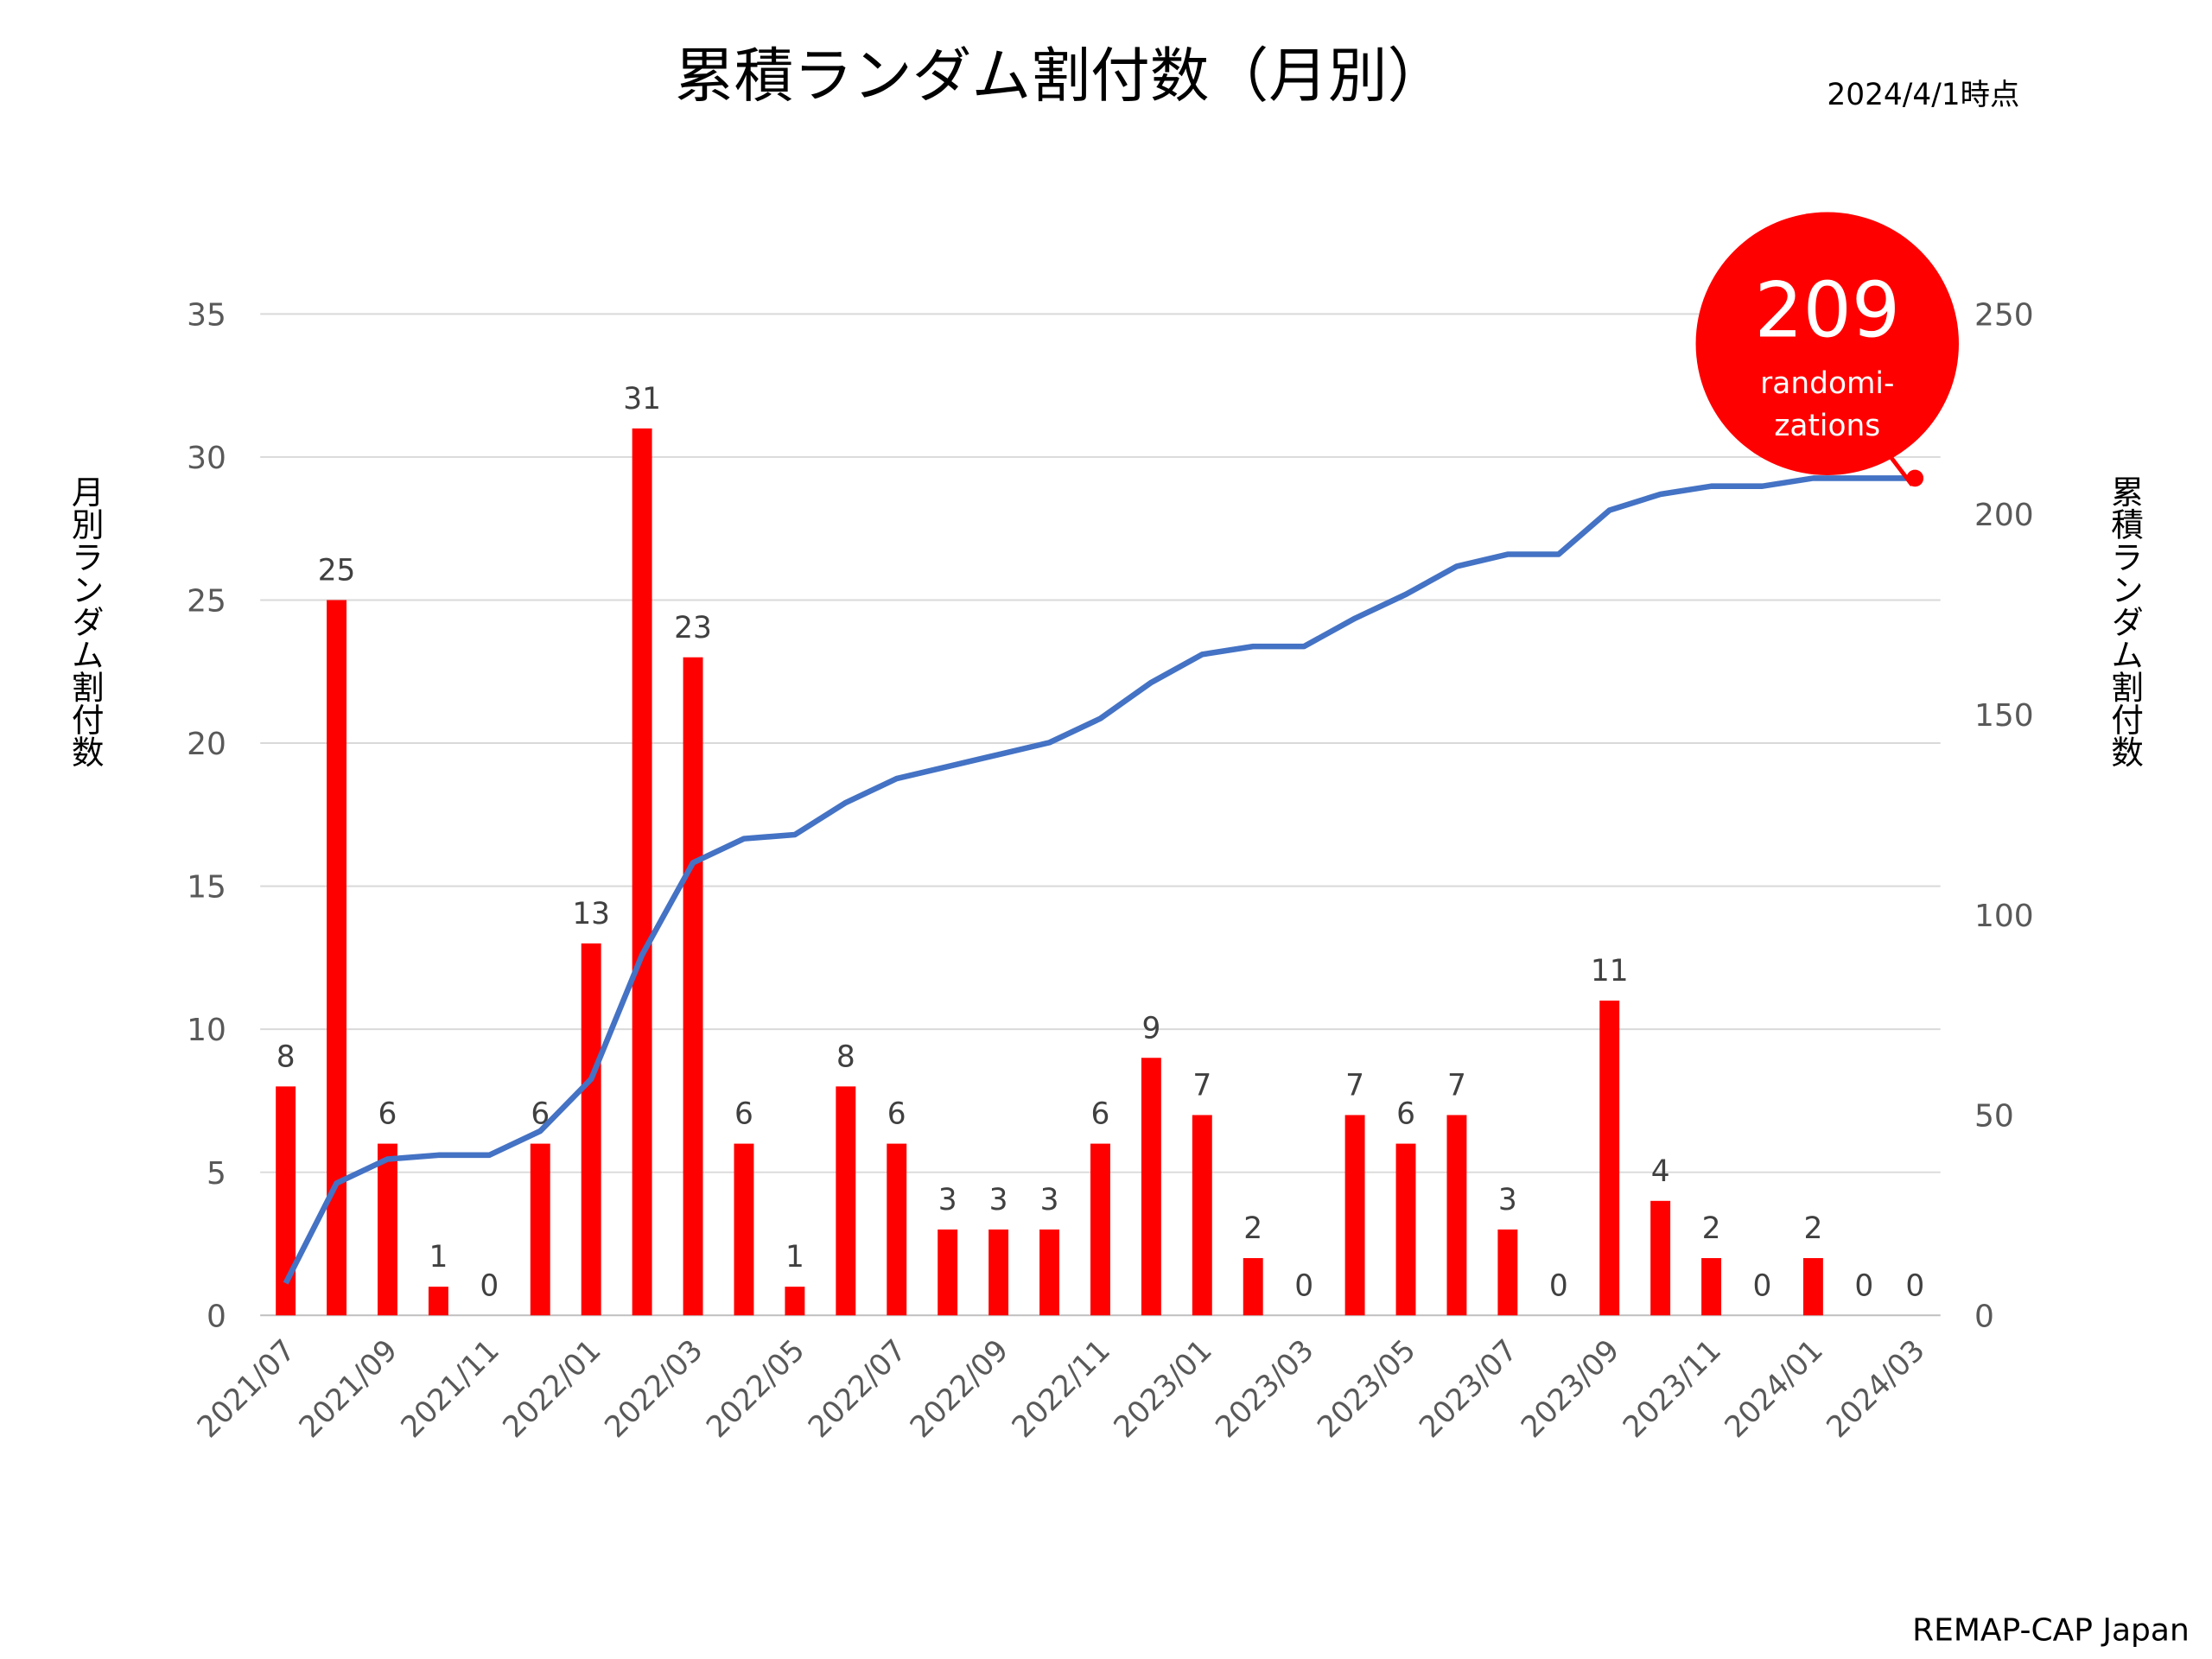  Describe the element at coordinates (206, 744) in the screenshot. I see `y-left-tick-label: 20` at that location.